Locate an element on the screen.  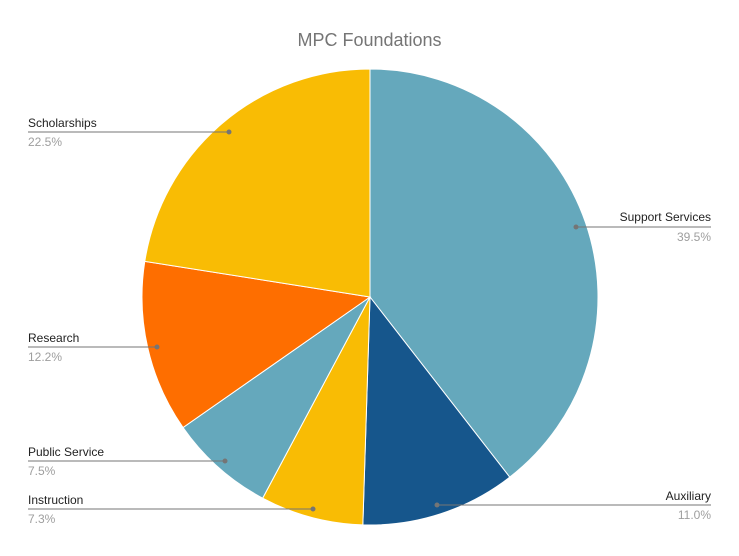
label-instruction: Instruction is located at coordinates (56, 500).